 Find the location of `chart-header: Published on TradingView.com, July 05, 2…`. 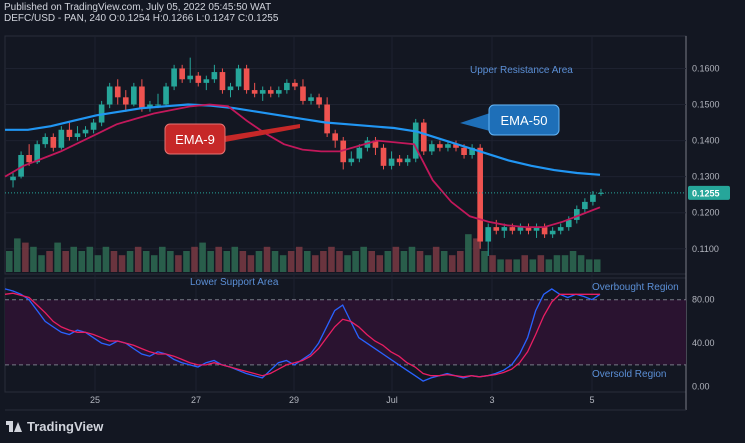

chart-header: Published on TradingView.com, July 05, 2… is located at coordinates (141, 13).